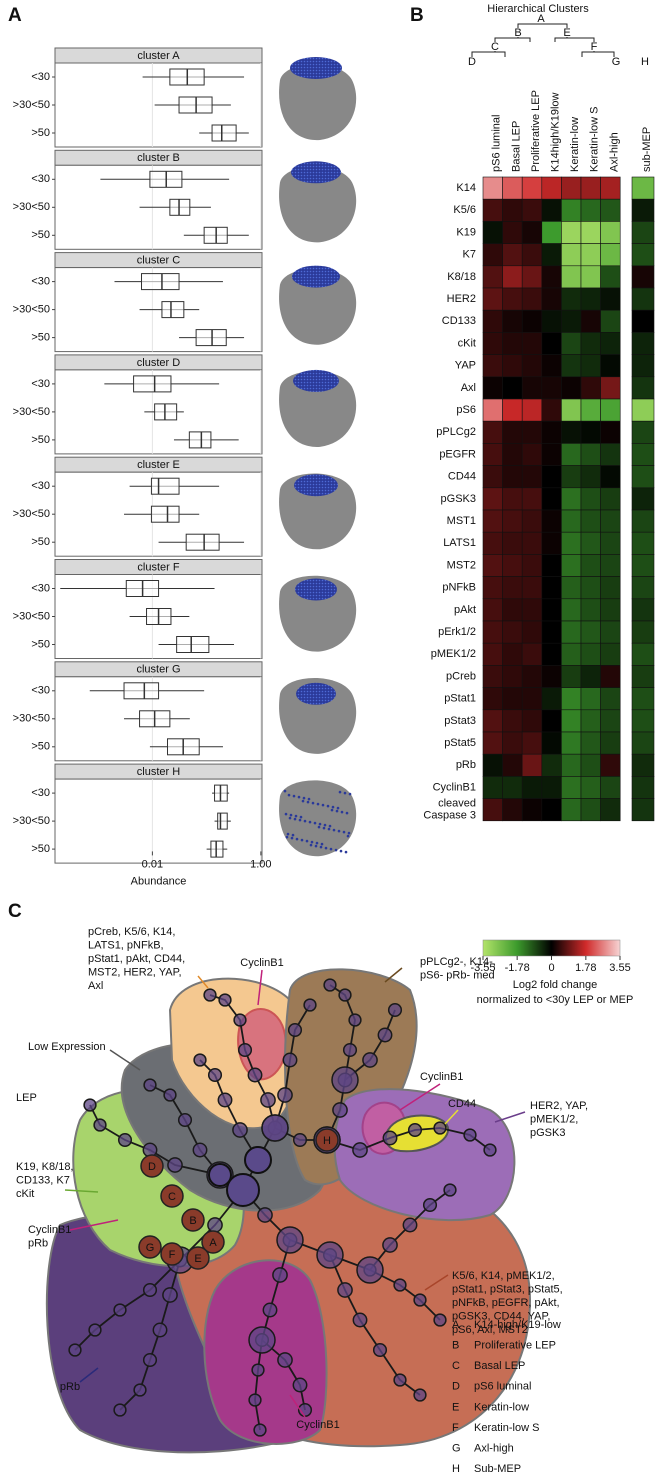  What do you see at coordinates (645, 62) in the screenshot?
I see `dendrogram-label: H` at bounding box center [645, 62].